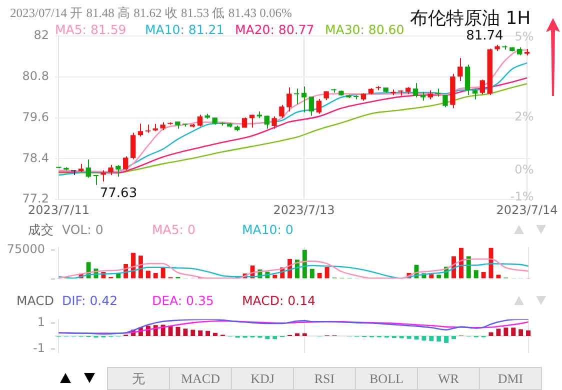 This screenshot has width=562, height=390. I want to click on y2-tick-label: 0%, so click(524, 169).